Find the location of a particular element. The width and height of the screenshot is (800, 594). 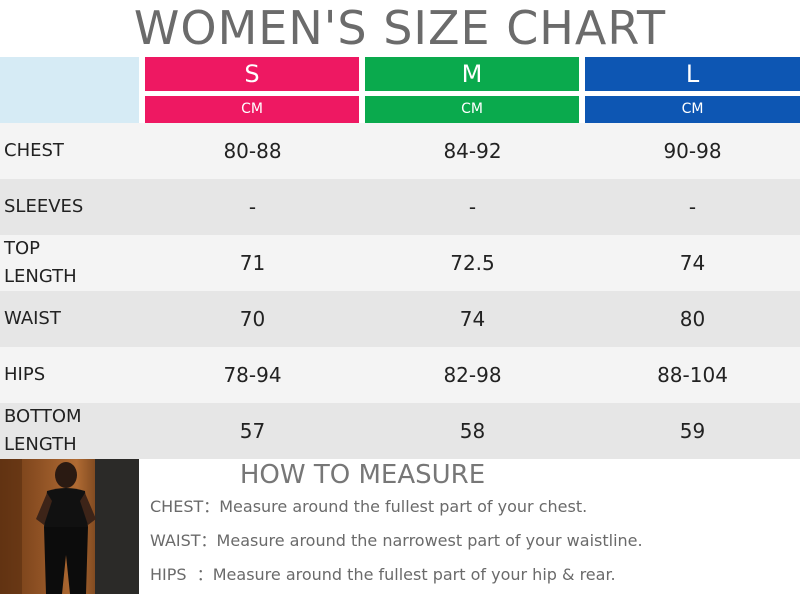

size-row-chest: CHEST 80-88 84-92 90-98 is located at coordinates (400, 151).